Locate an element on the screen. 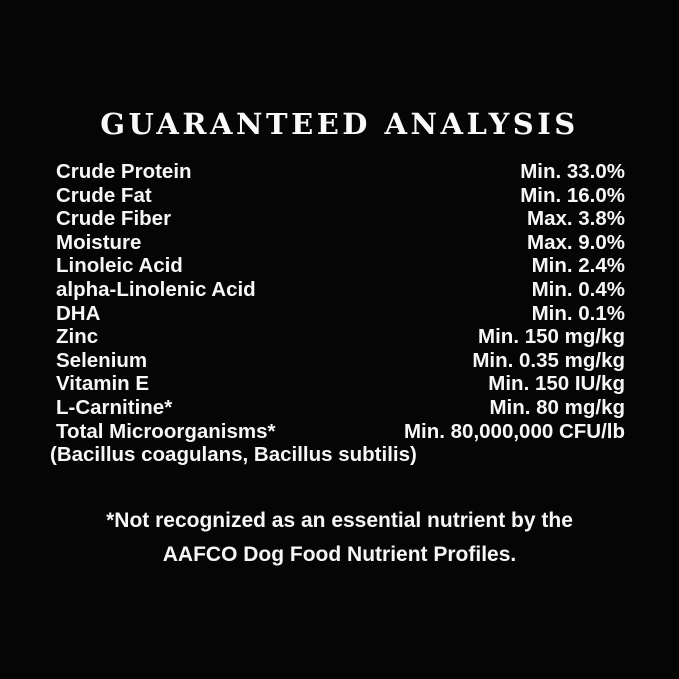 Image resolution: width=679 pixels, height=679 pixels. nutrient-value: Min. 150 IU/kg is located at coordinates (556, 384).